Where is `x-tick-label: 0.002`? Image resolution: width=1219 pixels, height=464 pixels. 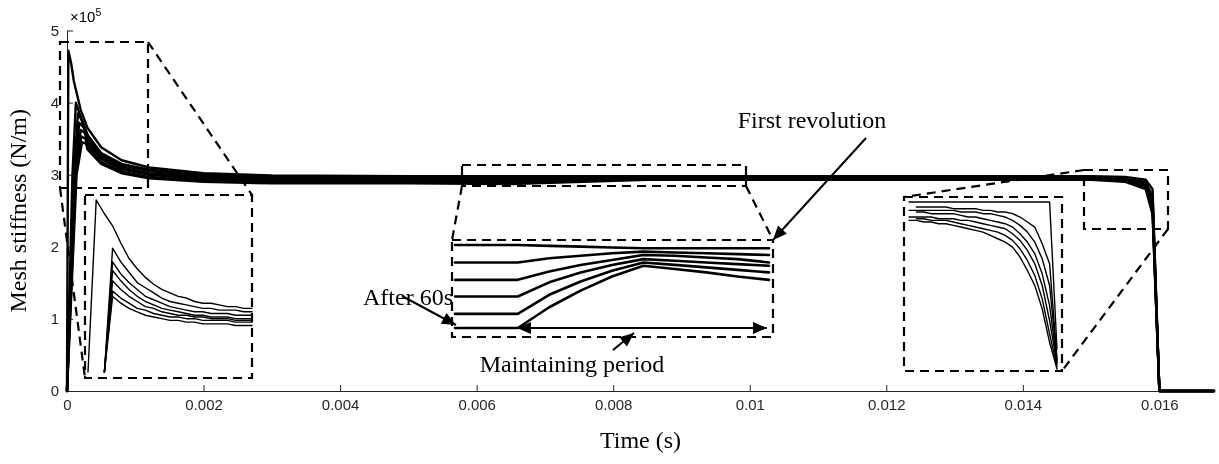 x-tick-label: 0.002 is located at coordinates (204, 404).